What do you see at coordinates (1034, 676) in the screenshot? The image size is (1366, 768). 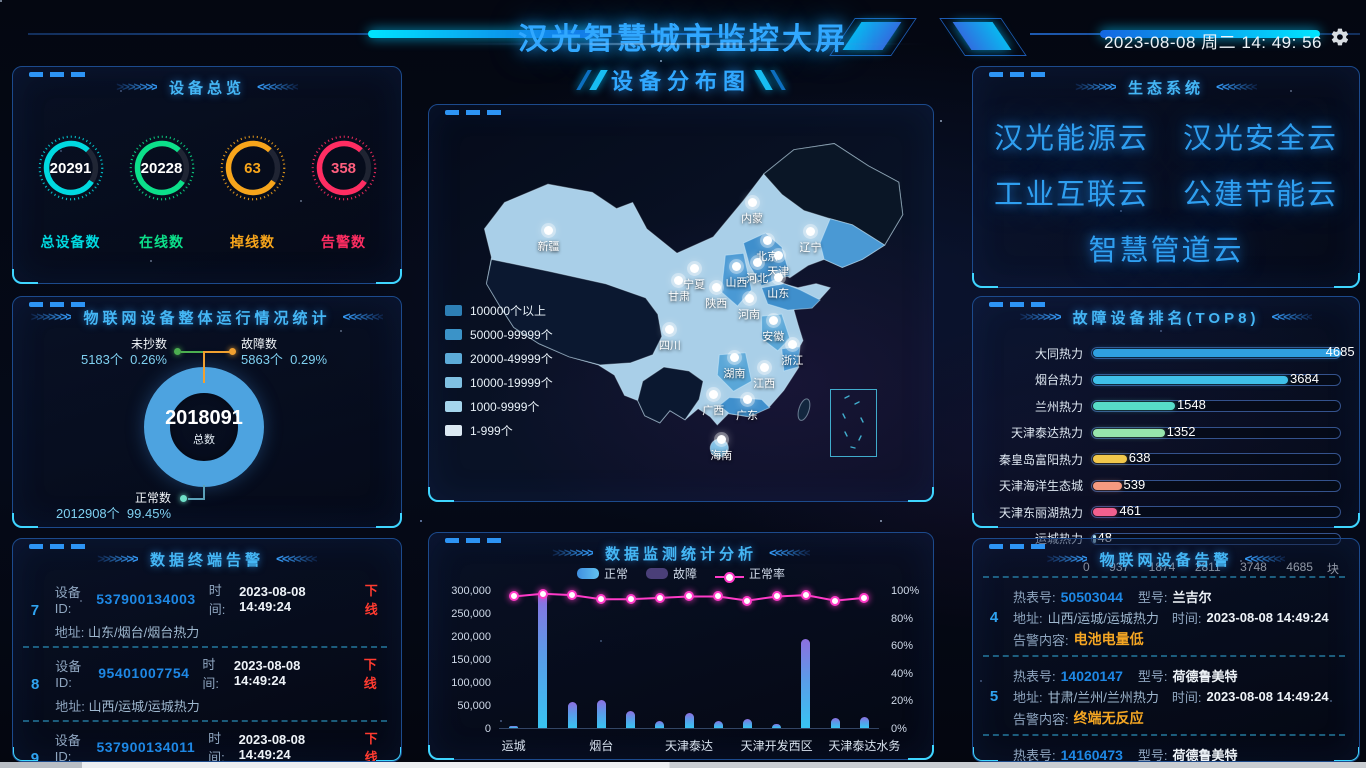 I see `meter-label: 热表号:` at bounding box center [1034, 676].